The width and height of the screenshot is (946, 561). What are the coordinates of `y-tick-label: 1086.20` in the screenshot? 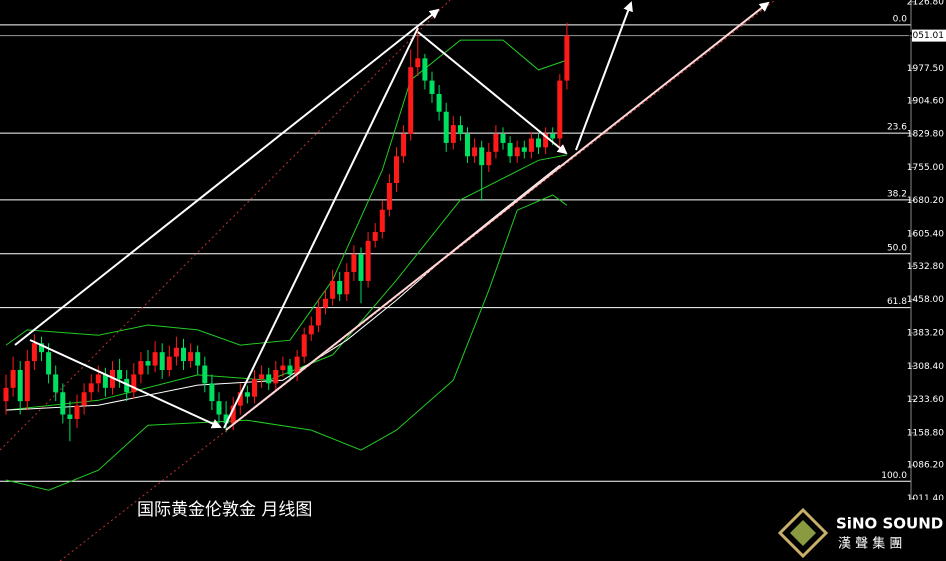 It's located at (925, 466).